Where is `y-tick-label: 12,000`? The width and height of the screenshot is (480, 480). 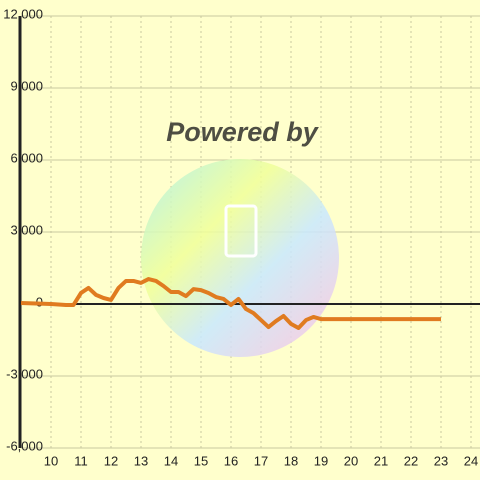 y-tick-label: 12,000 is located at coordinates (23, 13).